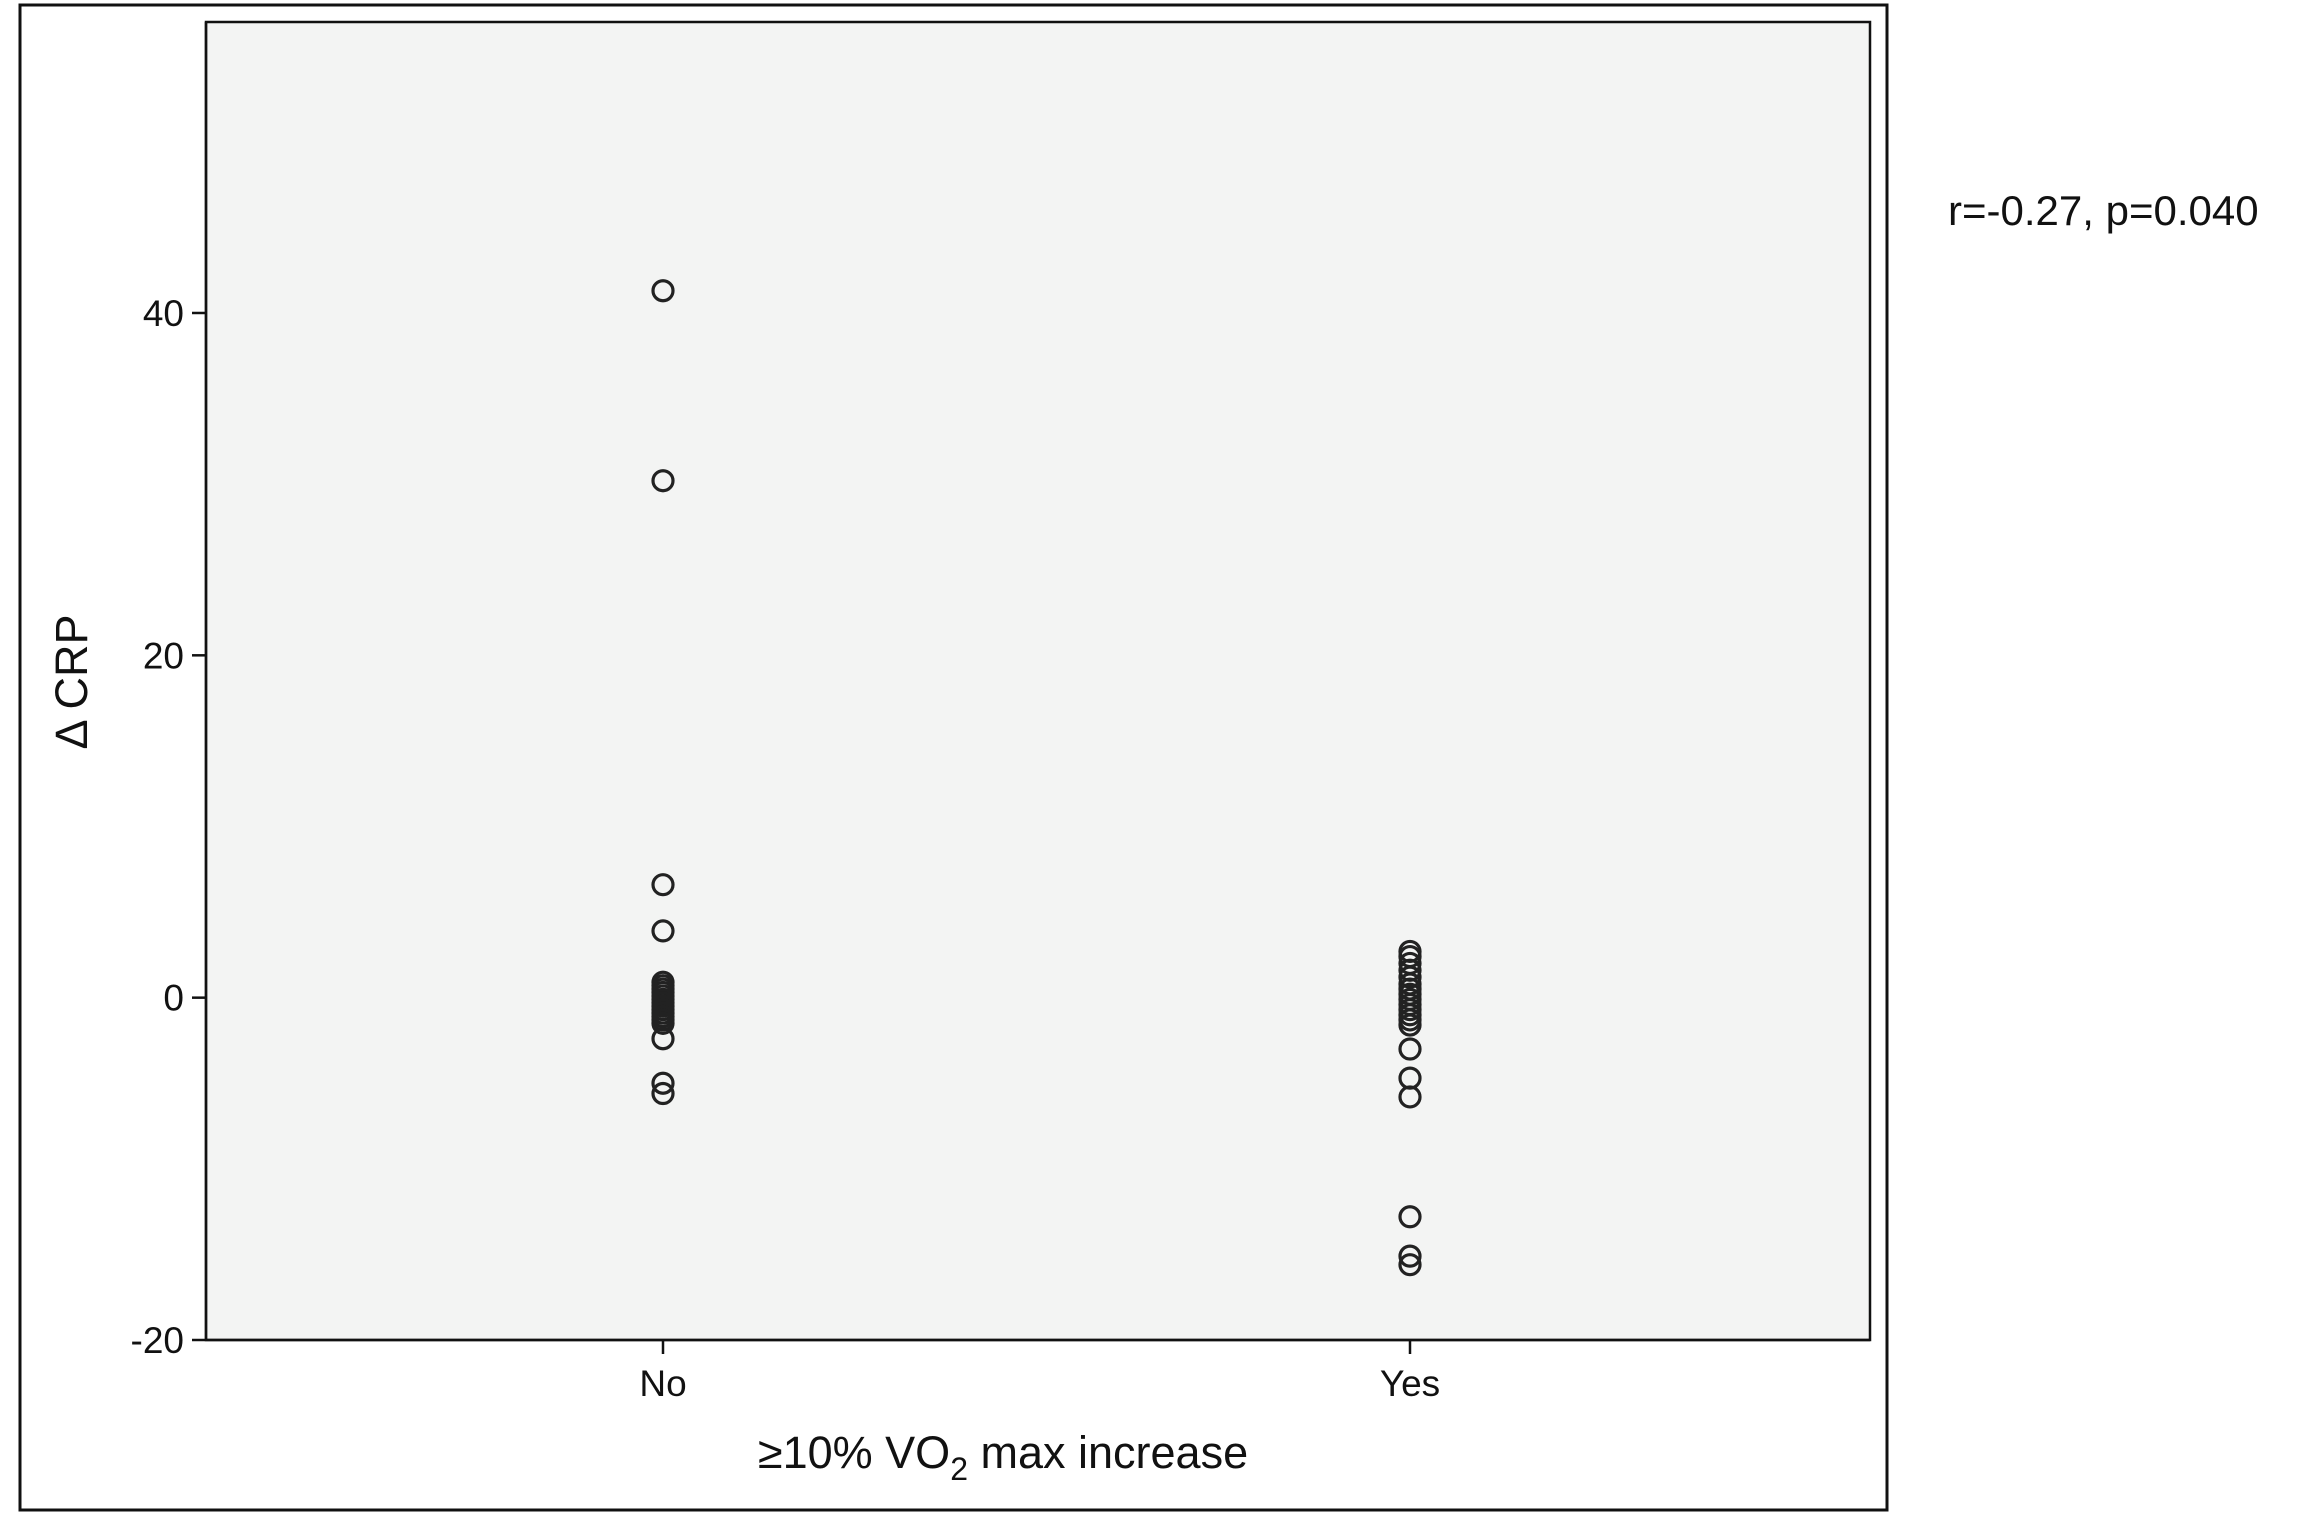  Describe the element at coordinates (959, 1469) in the screenshot. I see `x-axis-title-subscript: 2` at that location.